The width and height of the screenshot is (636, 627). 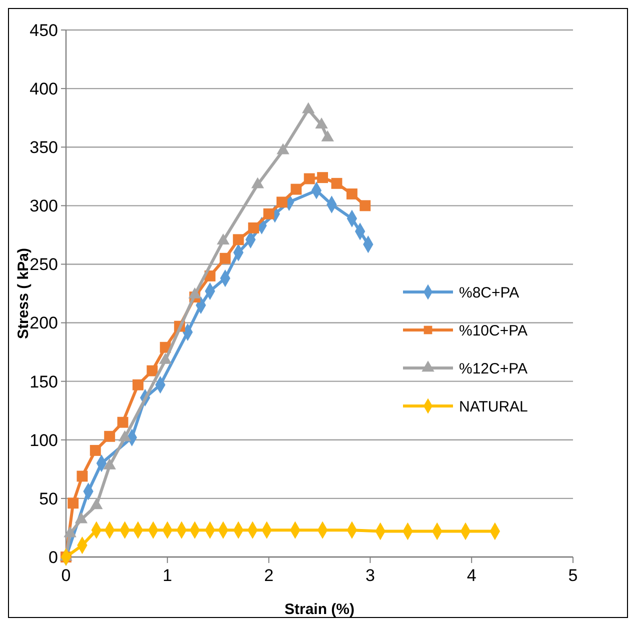 I want to click on y-tick-label: 200, so click(x=44, y=323).